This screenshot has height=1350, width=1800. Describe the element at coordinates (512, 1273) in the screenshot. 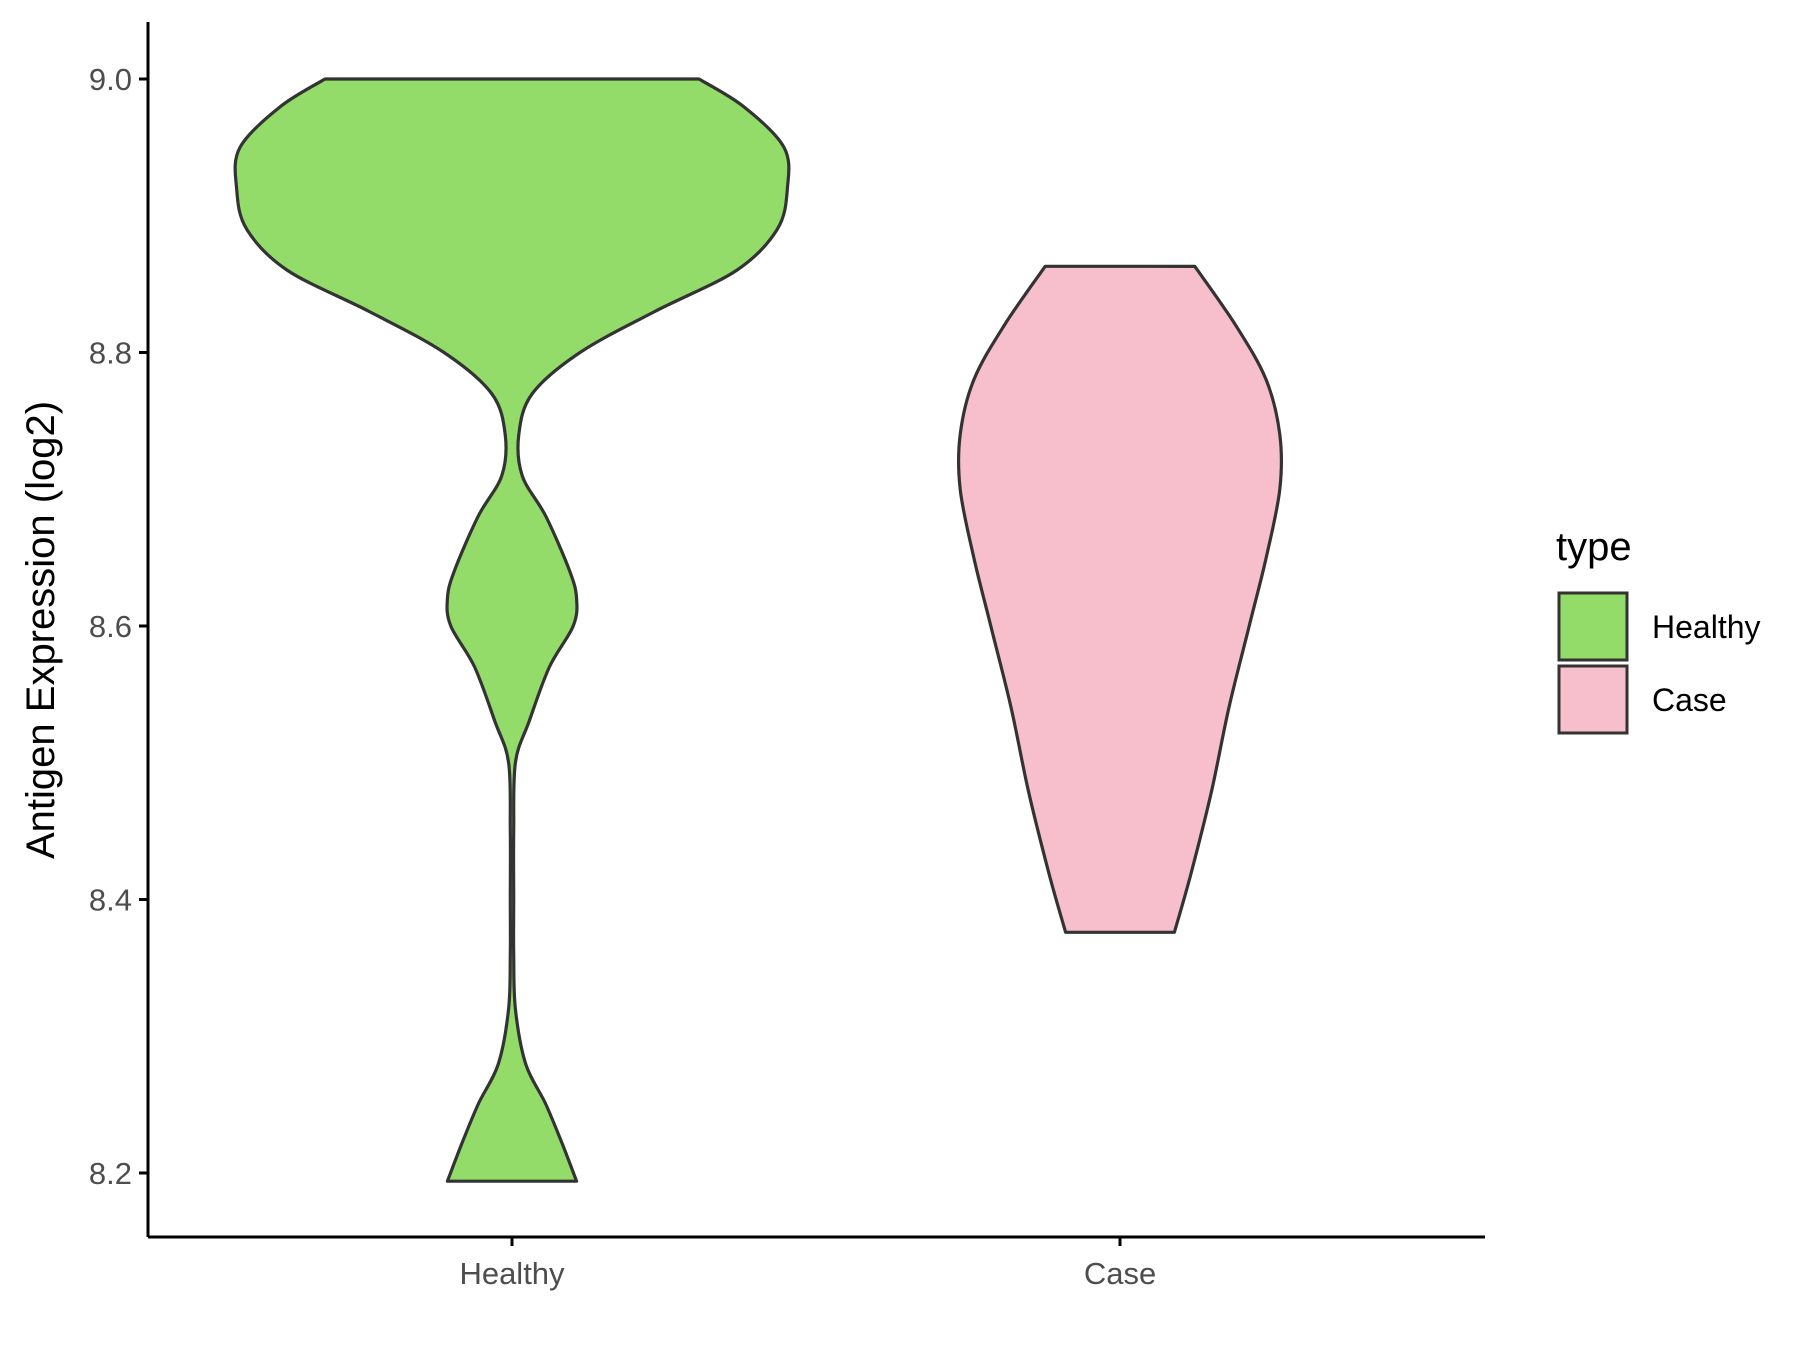

I see `x-tick-label-healthy: Healthy` at that location.